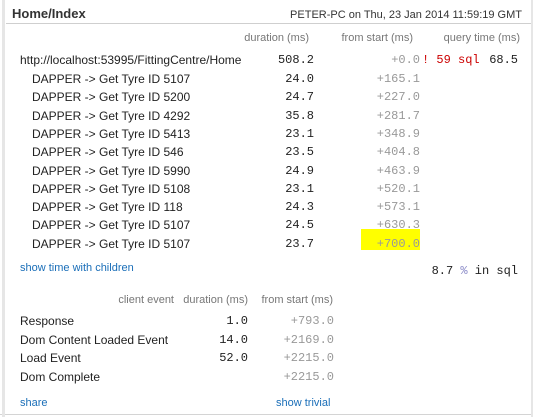 The height and width of the screenshot is (417, 534). What do you see at coordinates (299, 244) in the screenshot?
I see `timing-row-duration: 23.7` at bounding box center [299, 244].